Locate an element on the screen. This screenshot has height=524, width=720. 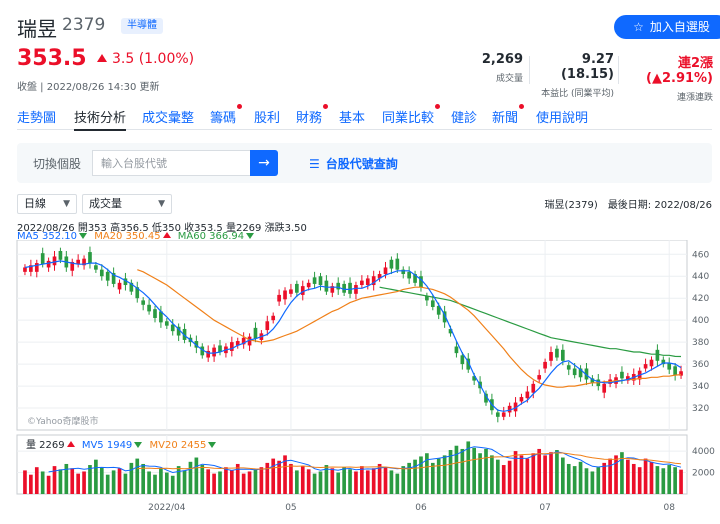
code-lookup-link: ☰ 台股代號查詢 is located at coordinates (353, 163).